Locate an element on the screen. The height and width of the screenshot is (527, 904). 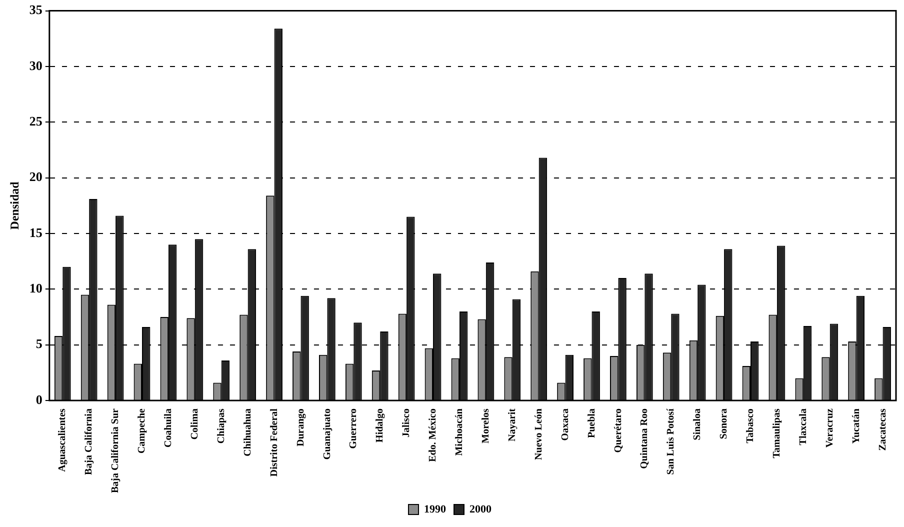
y-tick-label: 10 is located at coordinates (35, 288).